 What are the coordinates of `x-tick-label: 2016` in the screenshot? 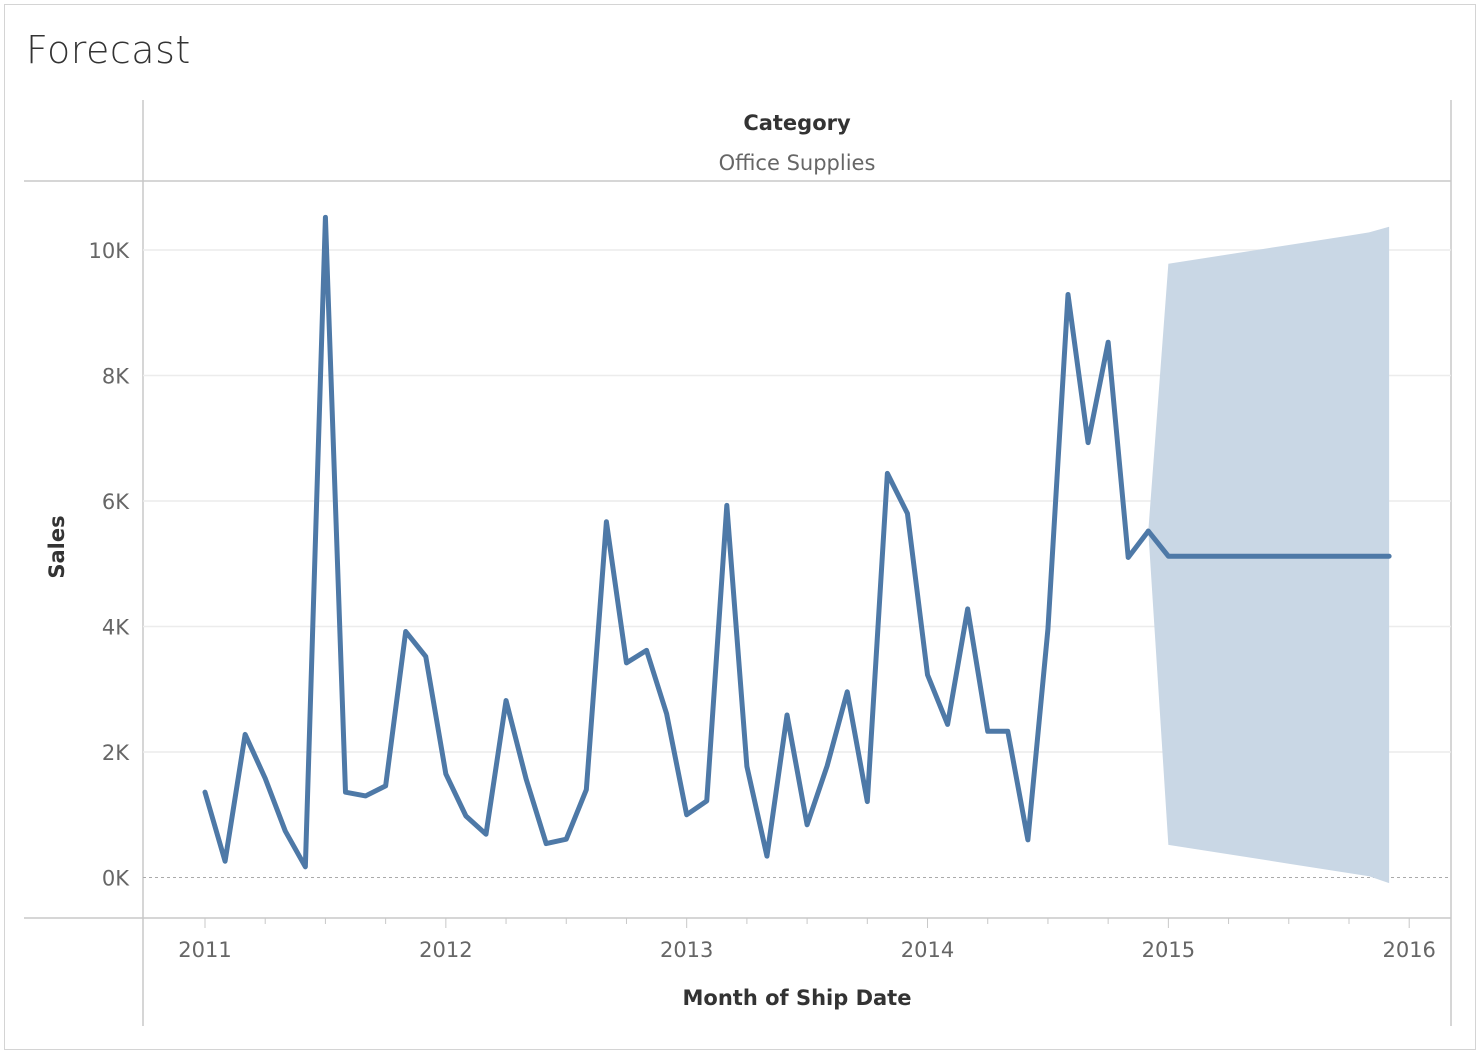 It's located at (1408, 950).